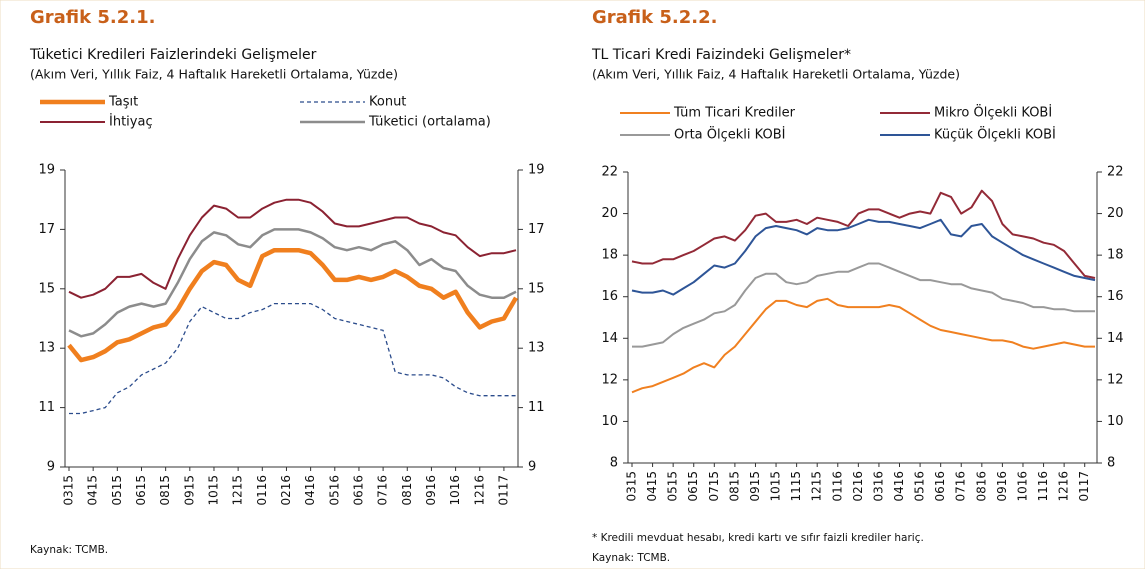 This screenshot has height=569, width=1145. I want to click on legend-label: Mikro Ölçekli KOBİ, so click(993, 112).